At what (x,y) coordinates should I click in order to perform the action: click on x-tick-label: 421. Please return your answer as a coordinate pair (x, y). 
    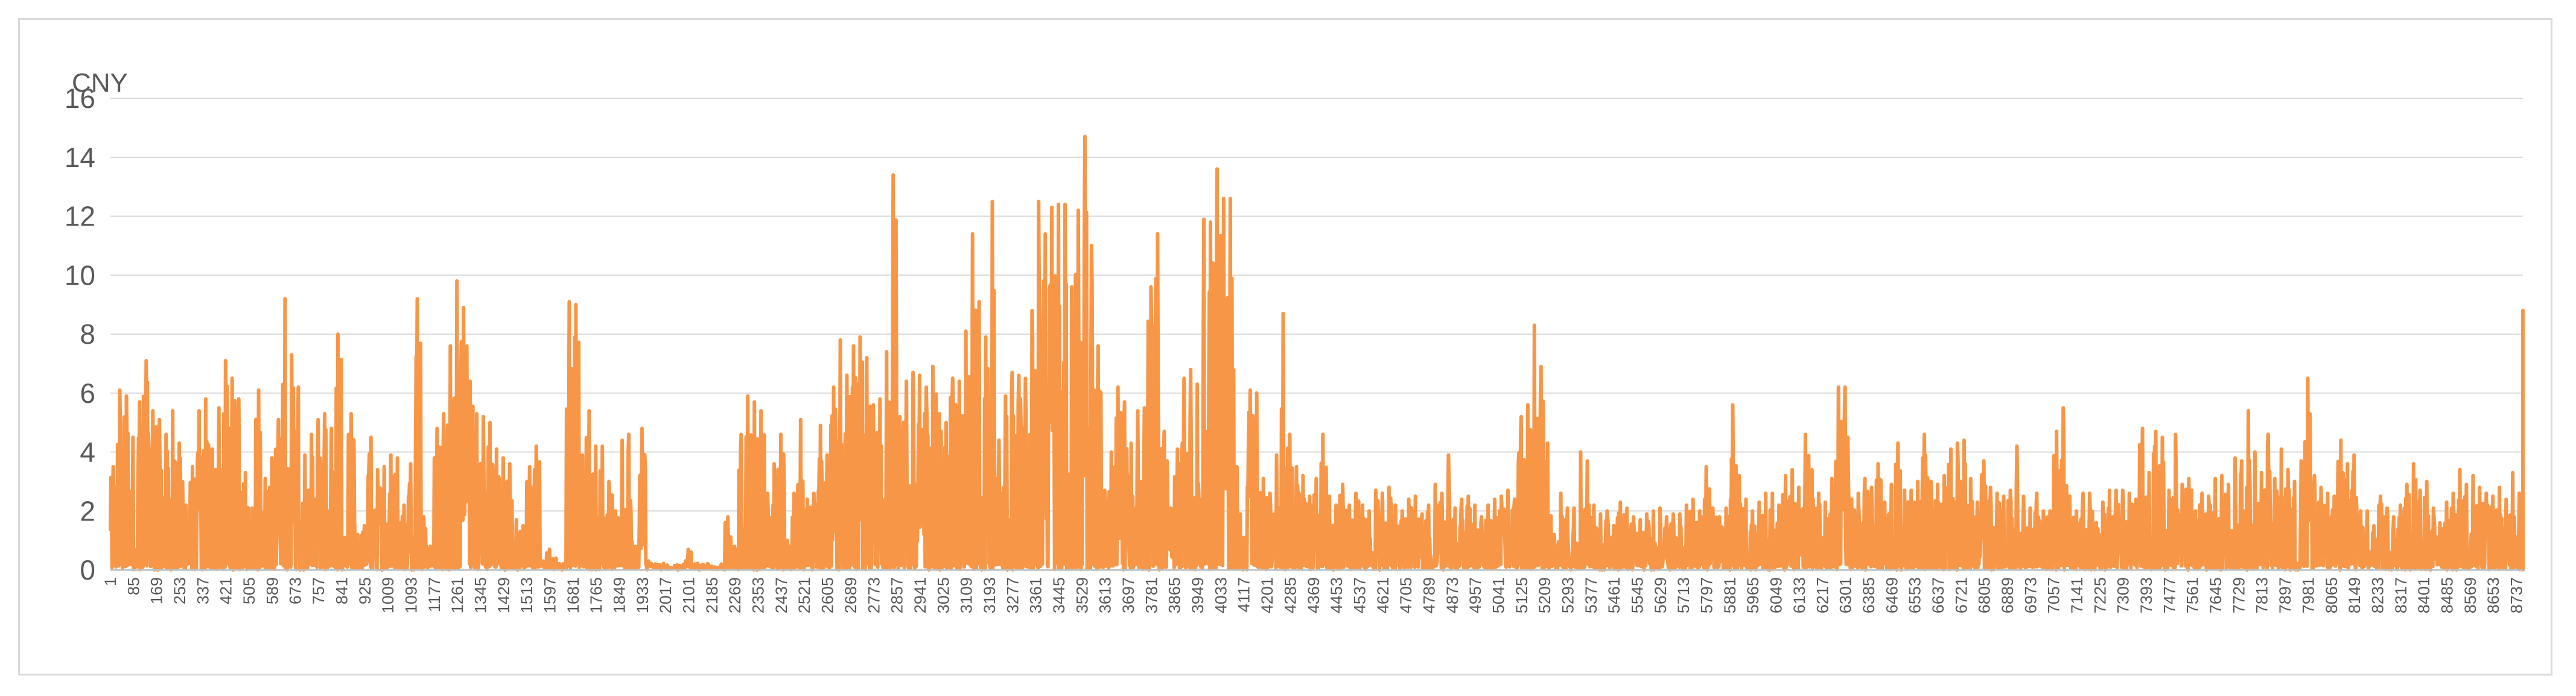
    Looking at the image, I should click on (226, 590).